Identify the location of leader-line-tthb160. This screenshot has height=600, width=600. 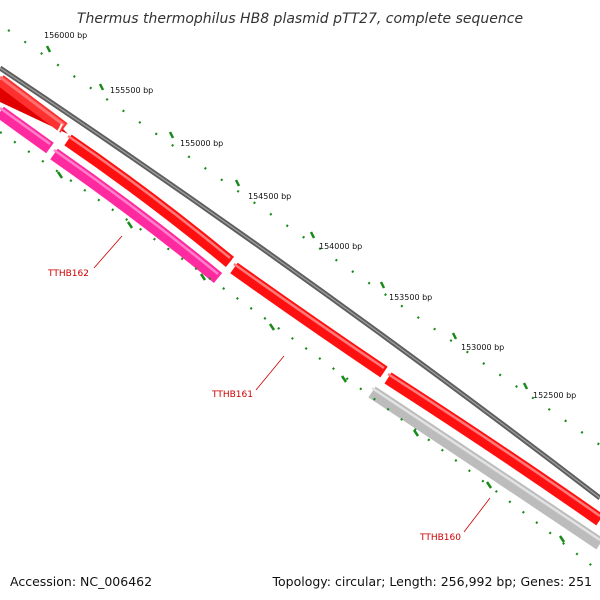
(477, 515).